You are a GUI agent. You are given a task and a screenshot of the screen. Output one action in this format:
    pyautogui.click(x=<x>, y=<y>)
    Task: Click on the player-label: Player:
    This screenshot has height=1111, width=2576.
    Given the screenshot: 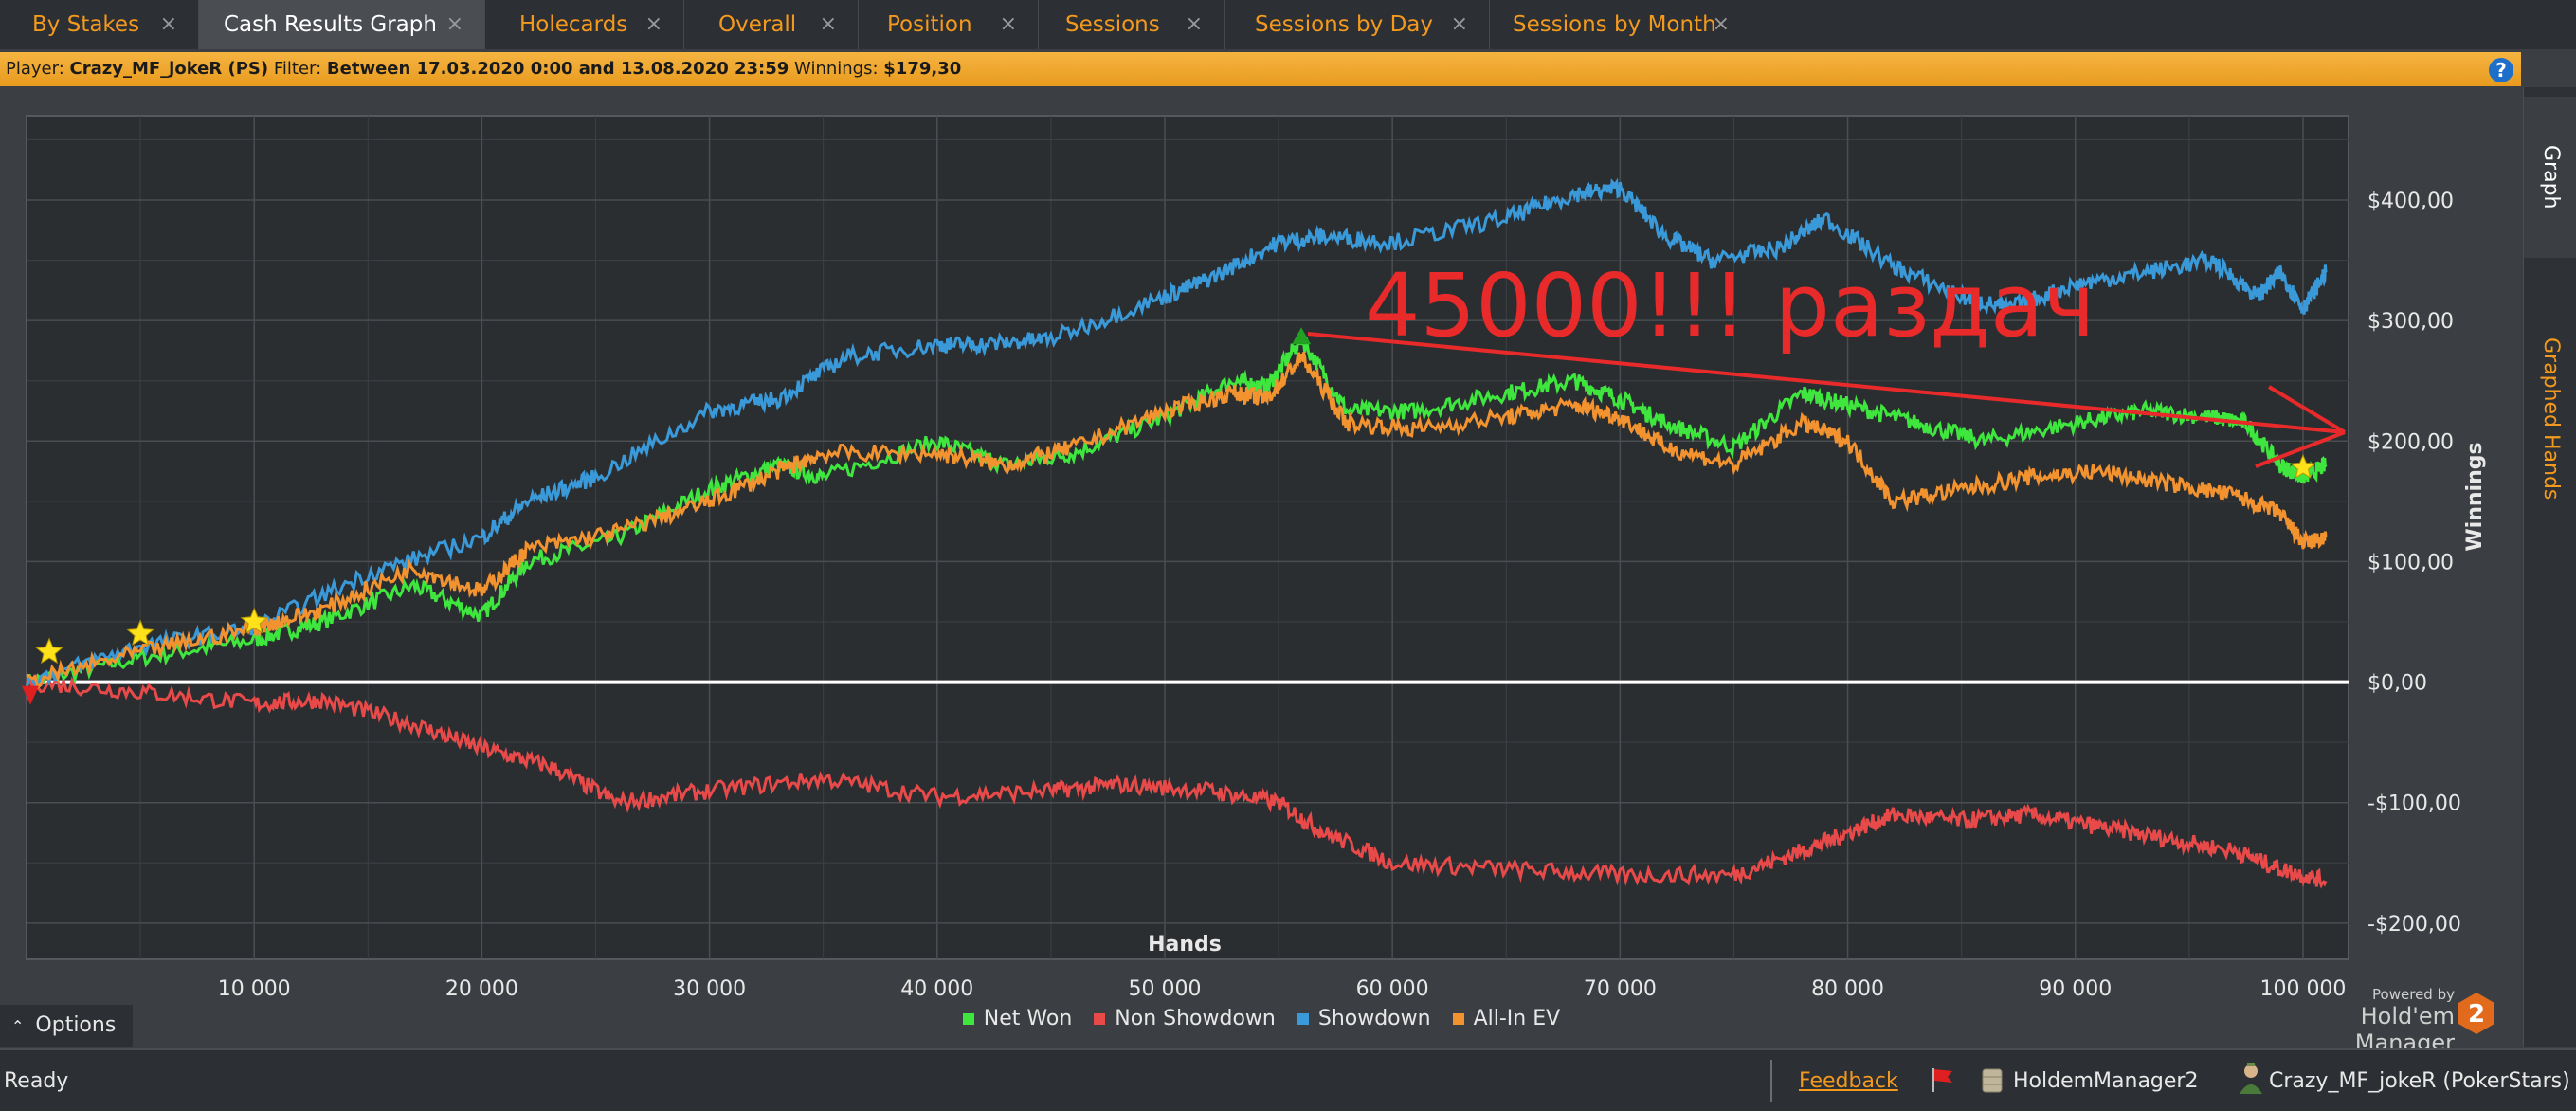 What is the action you would take?
    pyautogui.click(x=35, y=69)
    